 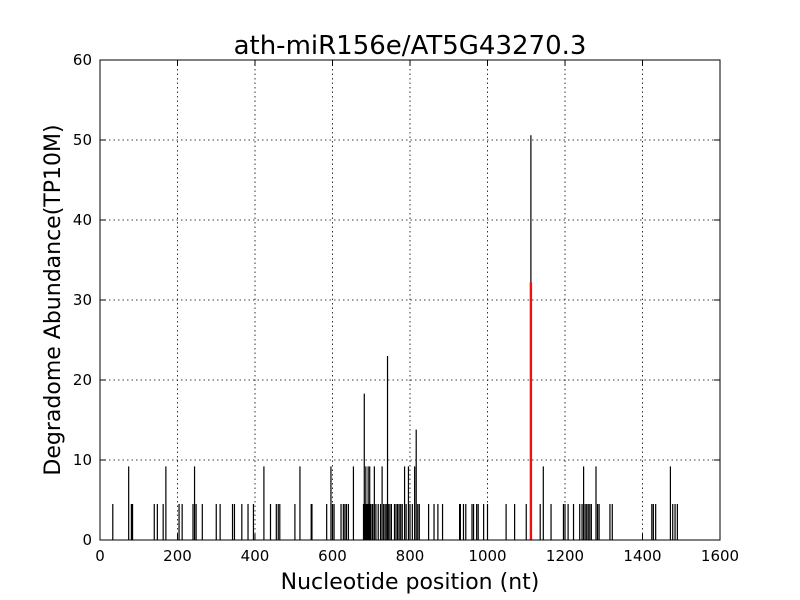 What do you see at coordinates (720, 556) in the screenshot?
I see `x-tick-label: 1600` at bounding box center [720, 556].